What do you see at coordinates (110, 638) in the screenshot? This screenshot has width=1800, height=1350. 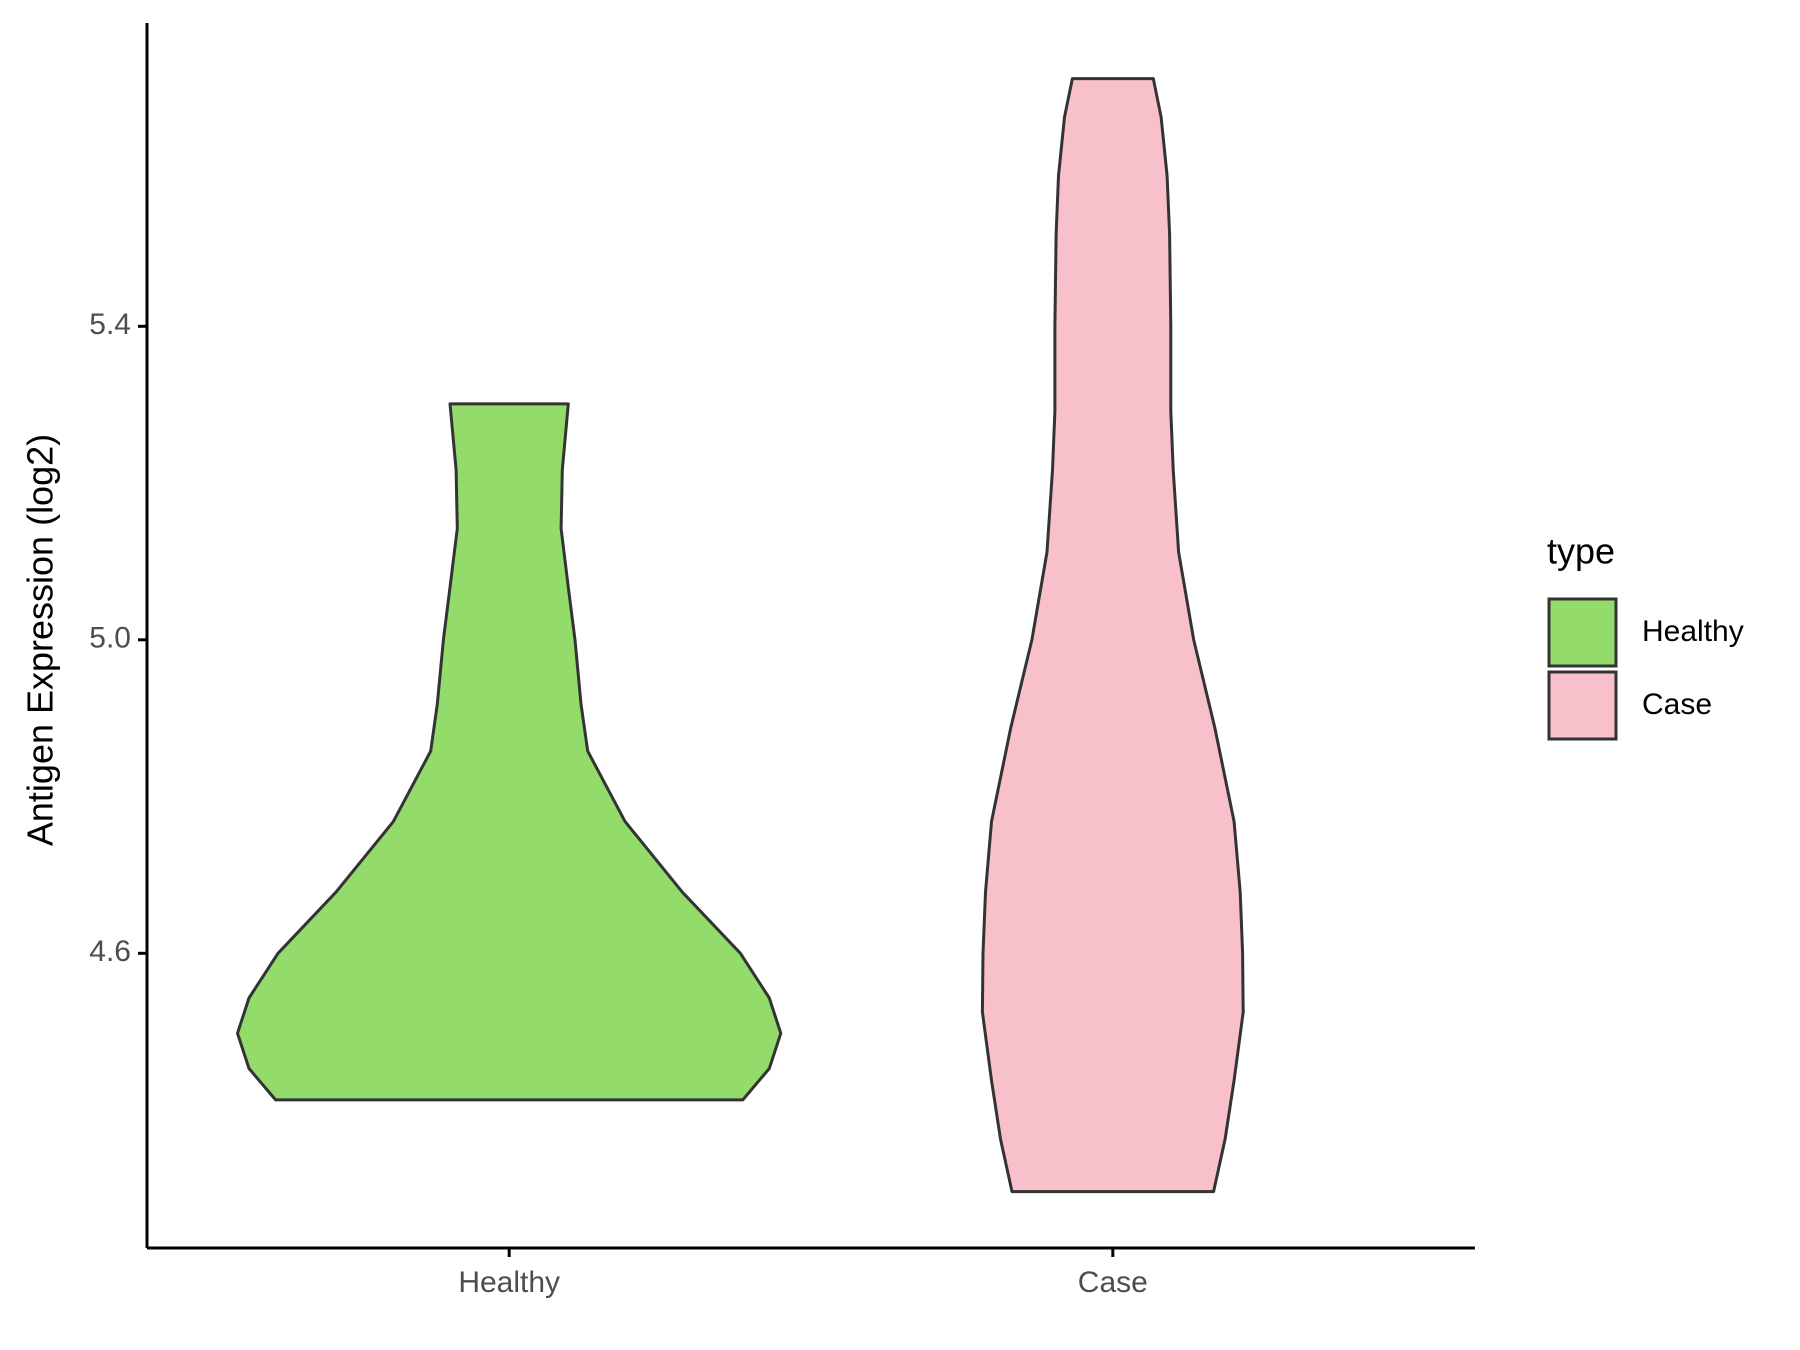 I see `y-tick-label: 5.0` at bounding box center [110, 638].